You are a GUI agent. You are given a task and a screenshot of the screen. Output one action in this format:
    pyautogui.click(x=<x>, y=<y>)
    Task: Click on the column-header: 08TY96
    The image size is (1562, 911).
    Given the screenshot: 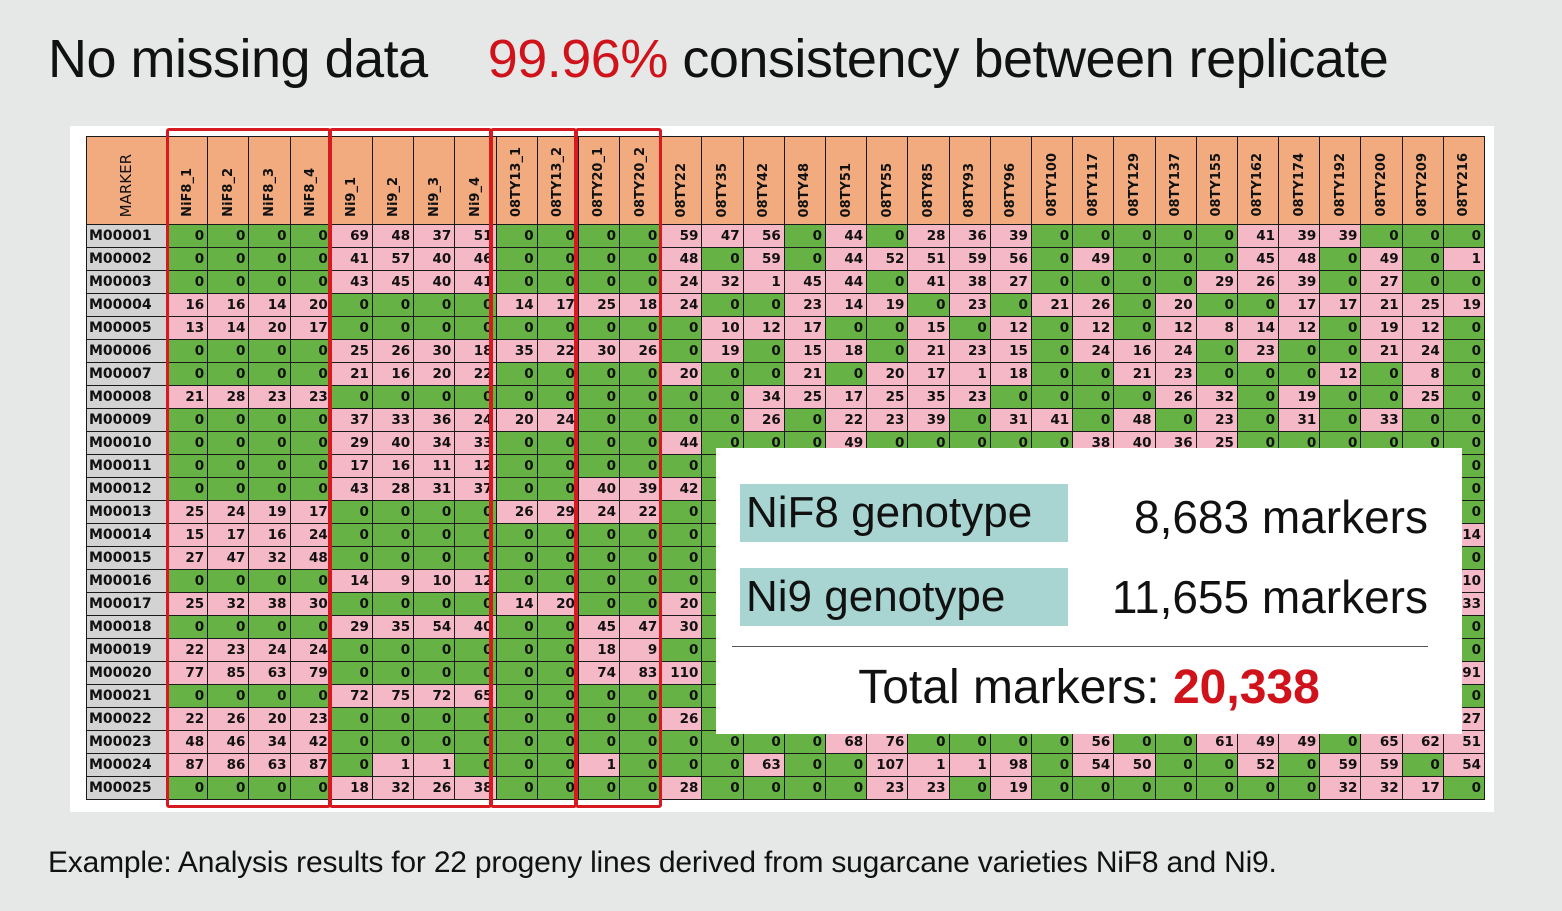 What is the action you would take?
    pyautogui.click(x=1010, y=180)
    